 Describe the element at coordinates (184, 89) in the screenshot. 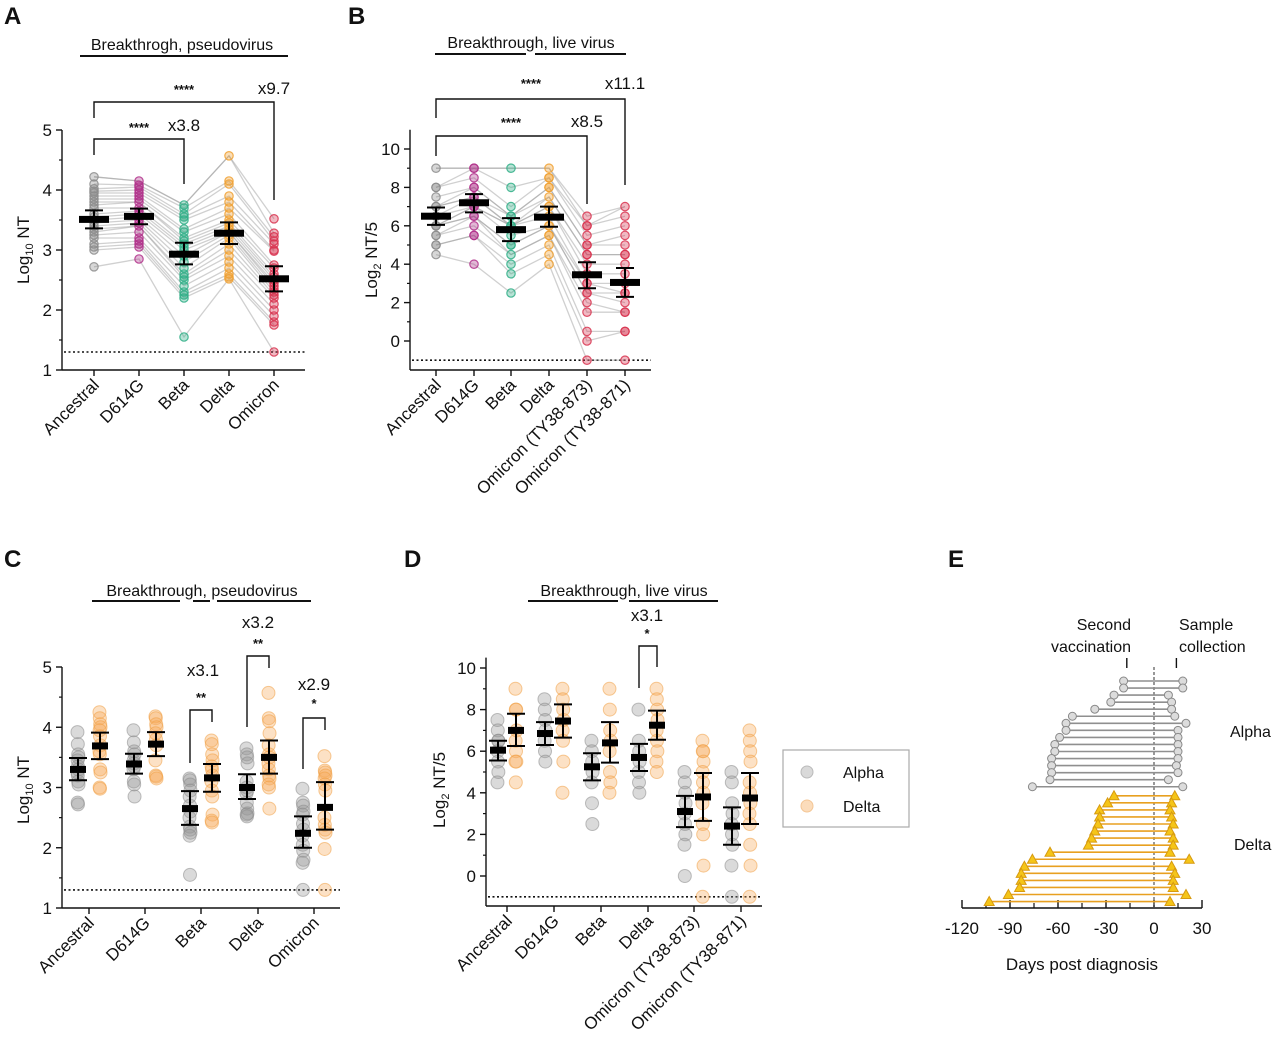

I see `significance-stars: ****` at that location.